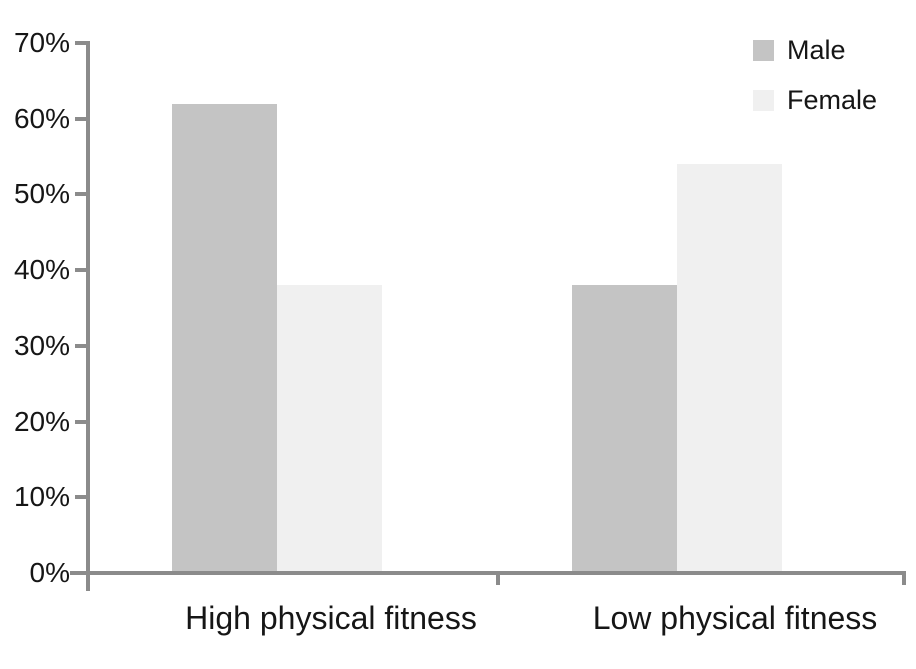 The image size is (916, 669). I want to click on y-tick-label: 0%, so click(49, 572).